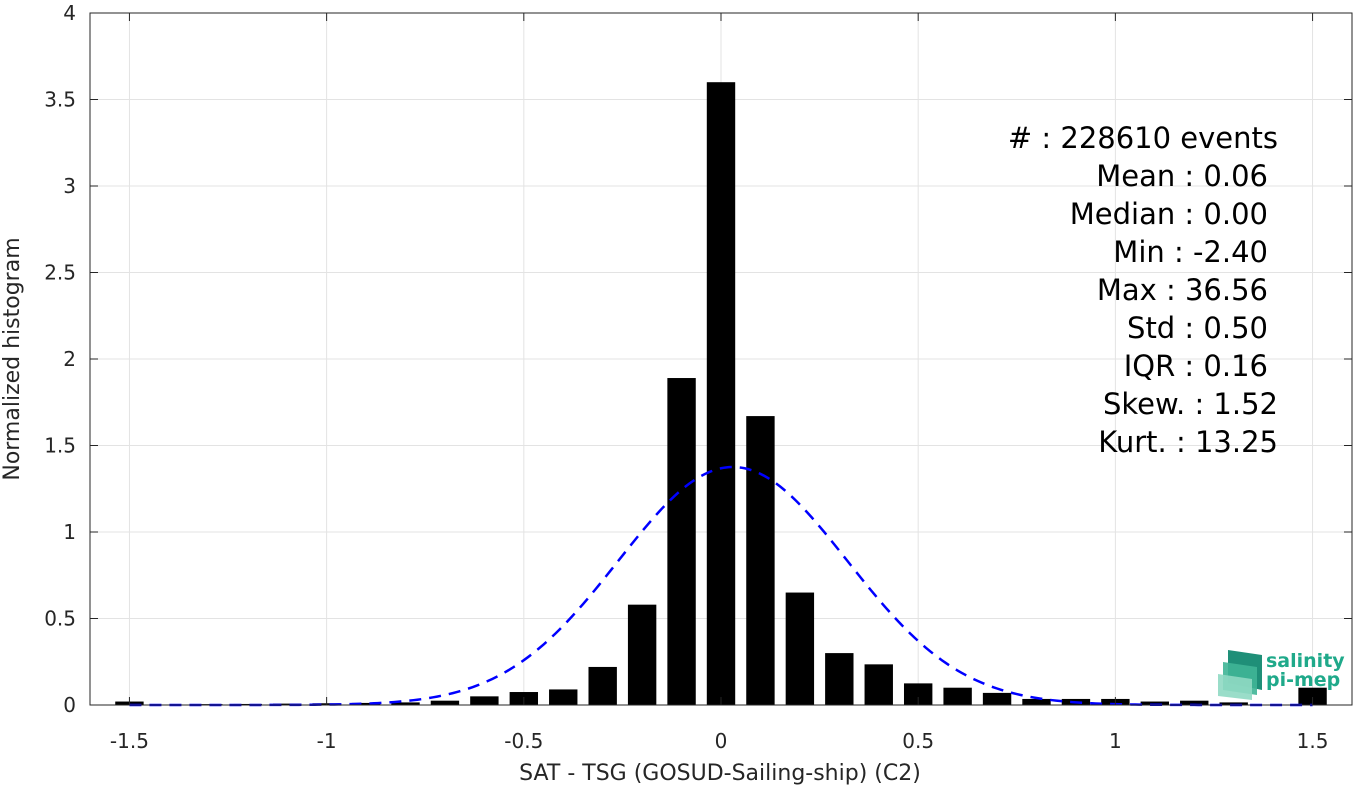 The height and width of the screenshot is (787, 1367). What do you see at coordinates (523, 741) in the screenshot?
I see `x-tick-label: -0.5` at bounding box center [523, 741].